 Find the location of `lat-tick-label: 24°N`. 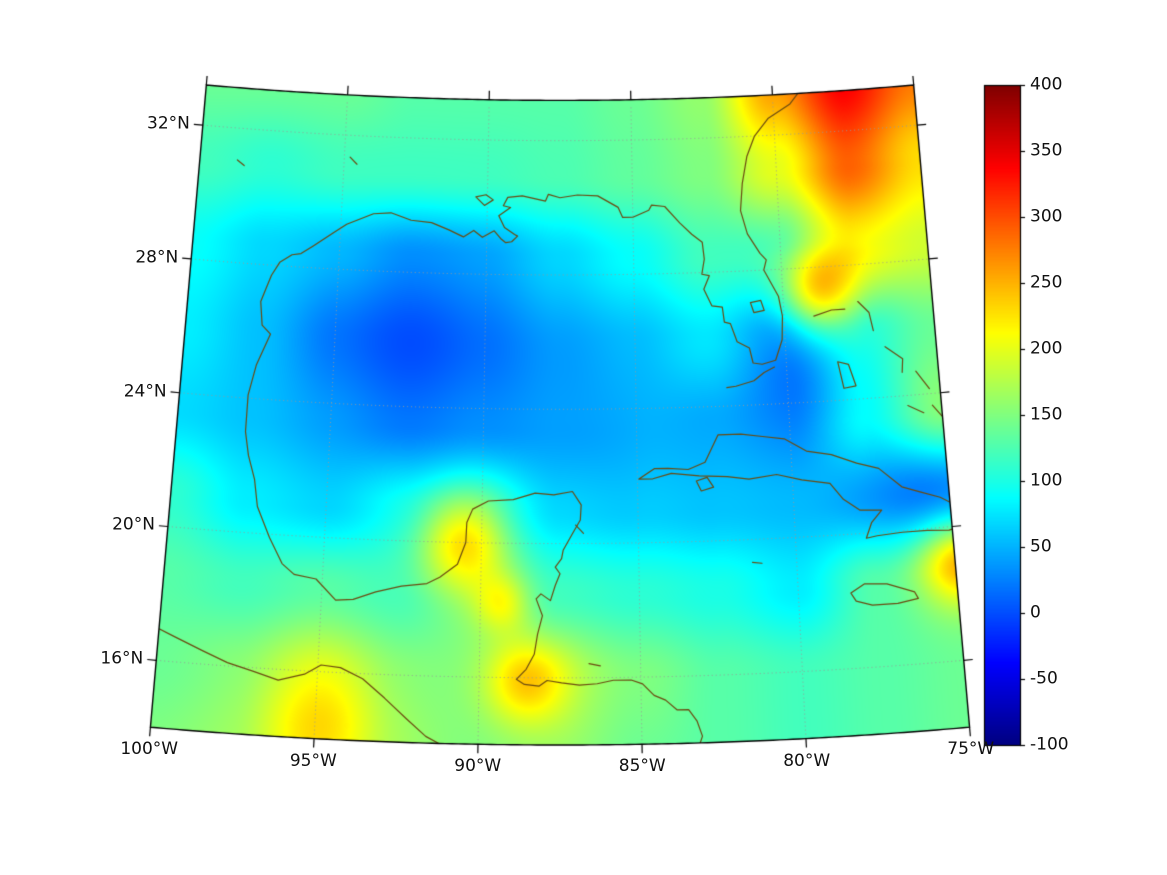

lat-tick-label: 24°N is located at coordinates (145, 391).